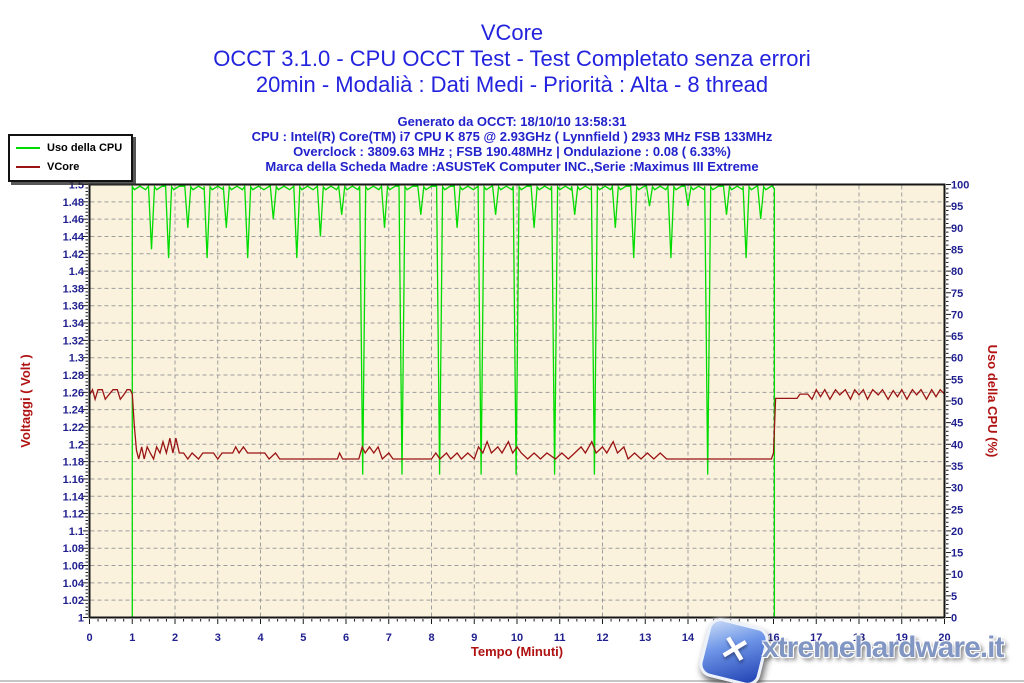 The image size is (1024, 683). What do you see at coordinates (73, 203) in the screenshot?
I see `svg-text: 1.48` at bounding box center [73, 203].